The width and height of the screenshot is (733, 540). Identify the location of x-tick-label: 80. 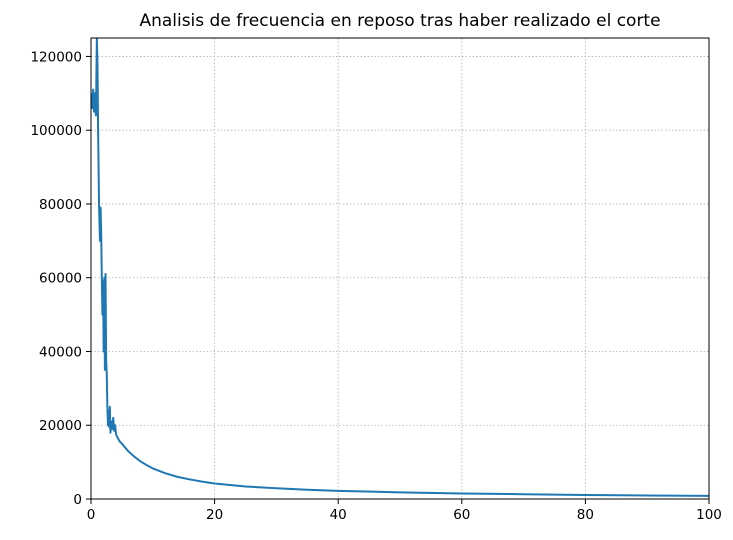
(585, 515).